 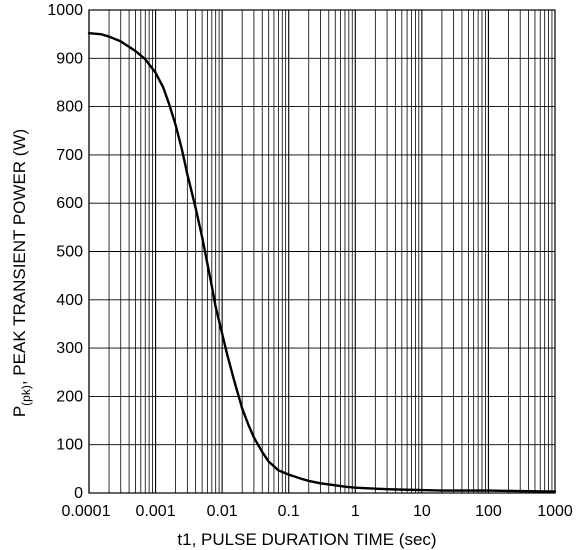 I want to click on y-axis-label: P(pk), PEAK TRANSIENT POWER (W), so click(x=21, y=273).